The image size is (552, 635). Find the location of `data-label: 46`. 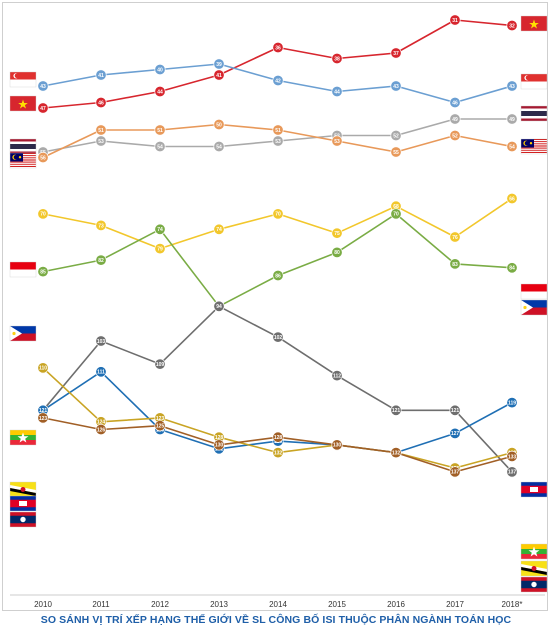

data-label: 46 is located at coordinates (455, 103).